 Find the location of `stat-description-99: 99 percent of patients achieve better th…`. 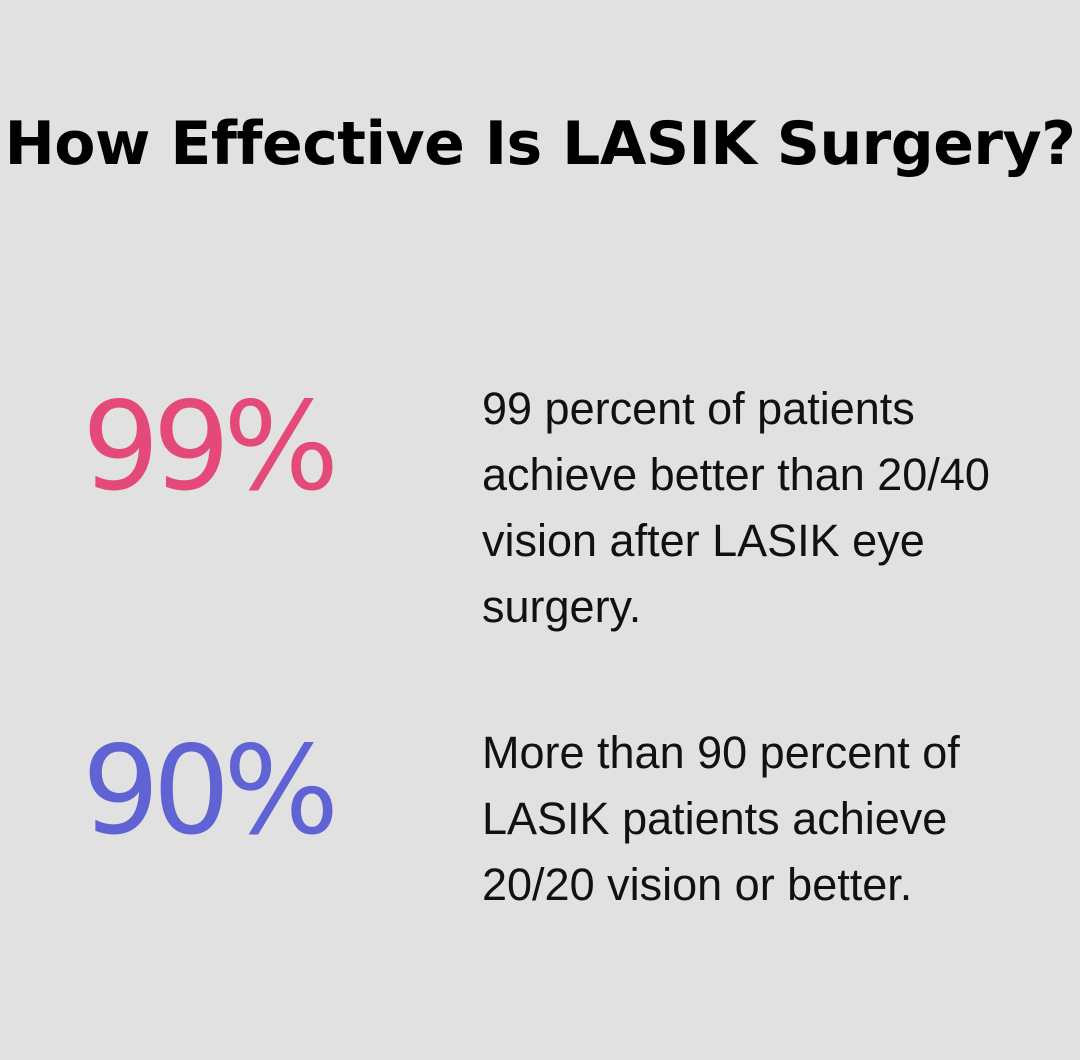

stat-description-99: 99 percent of patients achieve better th… is located at coordinates (736, 507).